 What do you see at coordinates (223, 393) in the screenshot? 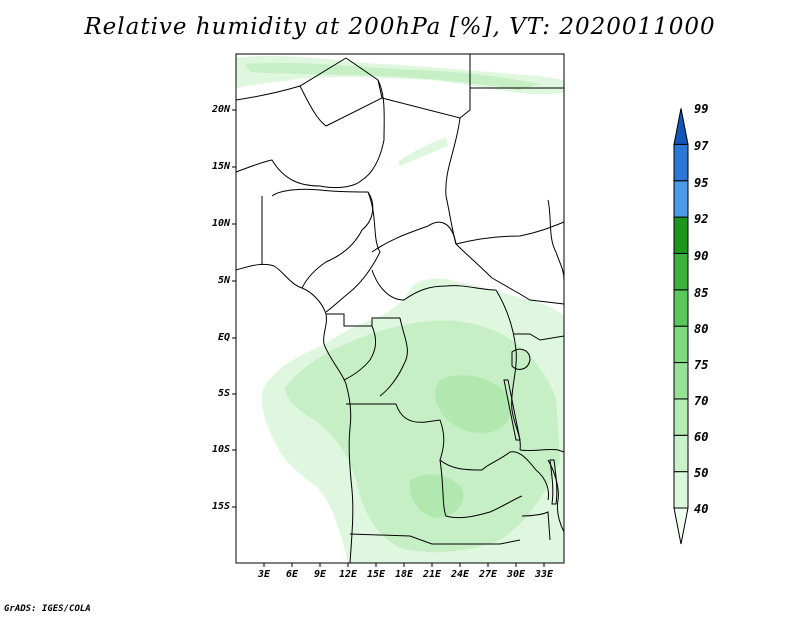
I see `lat-label-5s: 5S` at bounding box center [223, 393].